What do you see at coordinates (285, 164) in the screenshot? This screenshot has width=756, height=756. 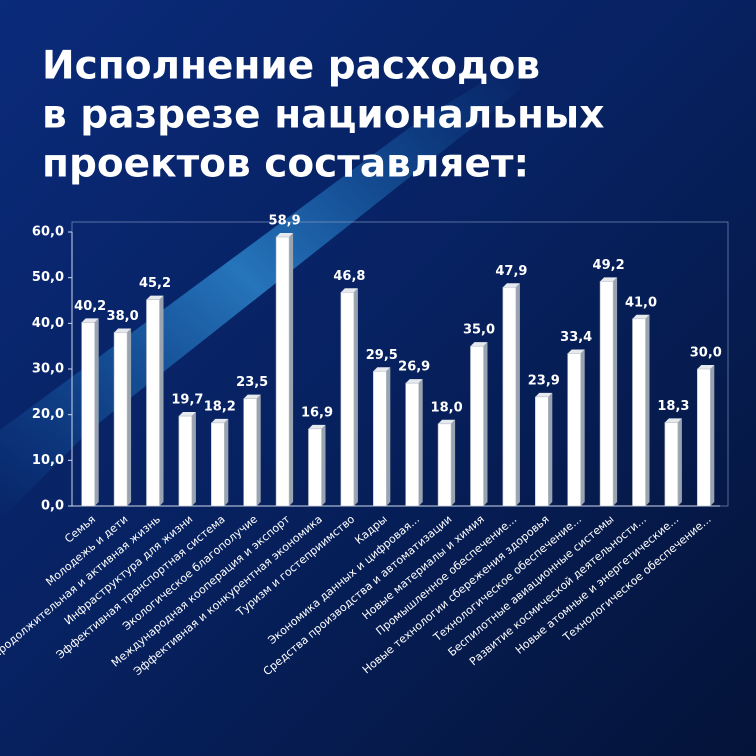 I see `title-line: проектов составляет:` at bounding box center [285, 164].